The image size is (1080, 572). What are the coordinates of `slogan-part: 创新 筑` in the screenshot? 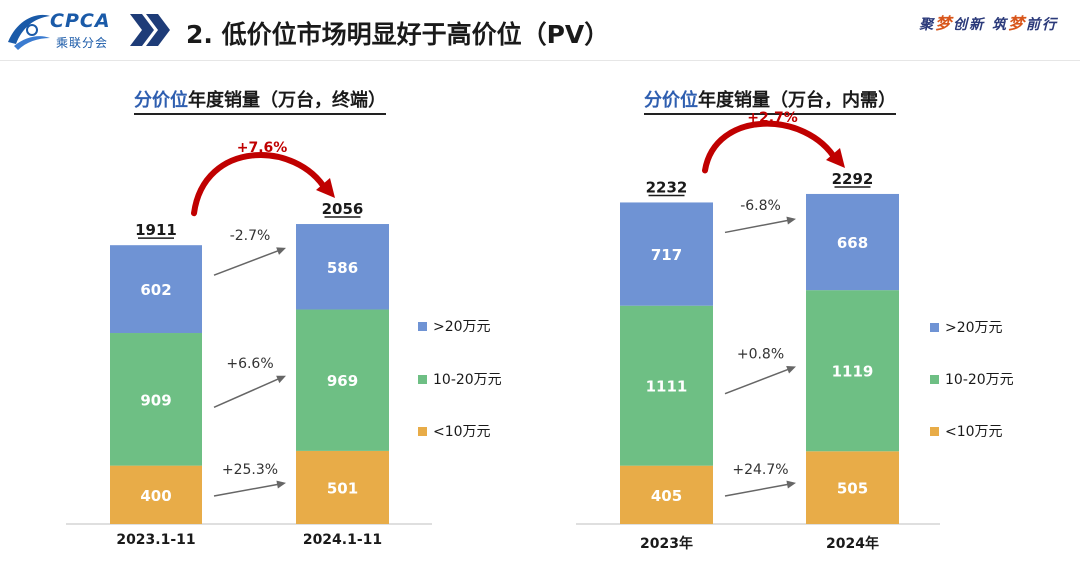 It's located at (980, 25).